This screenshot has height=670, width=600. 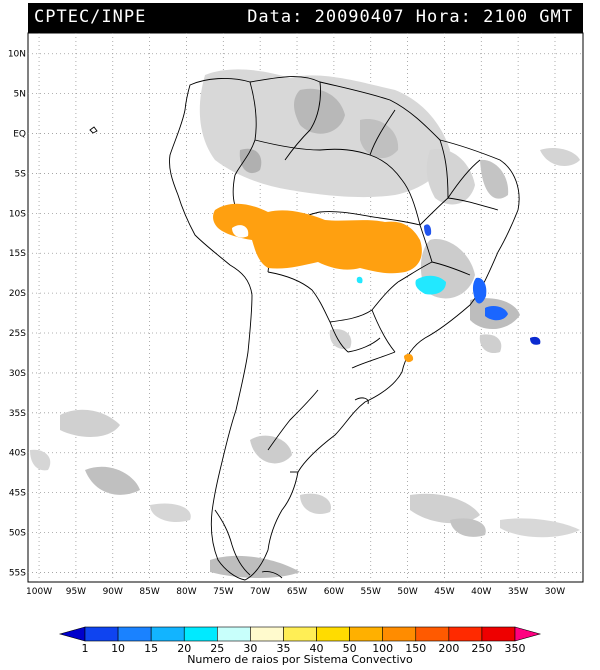 What do you see at coordinates (90, 17) in the screenshot?
I see `source-label: CPTEC/INPE` at bounding box center [90, 17].